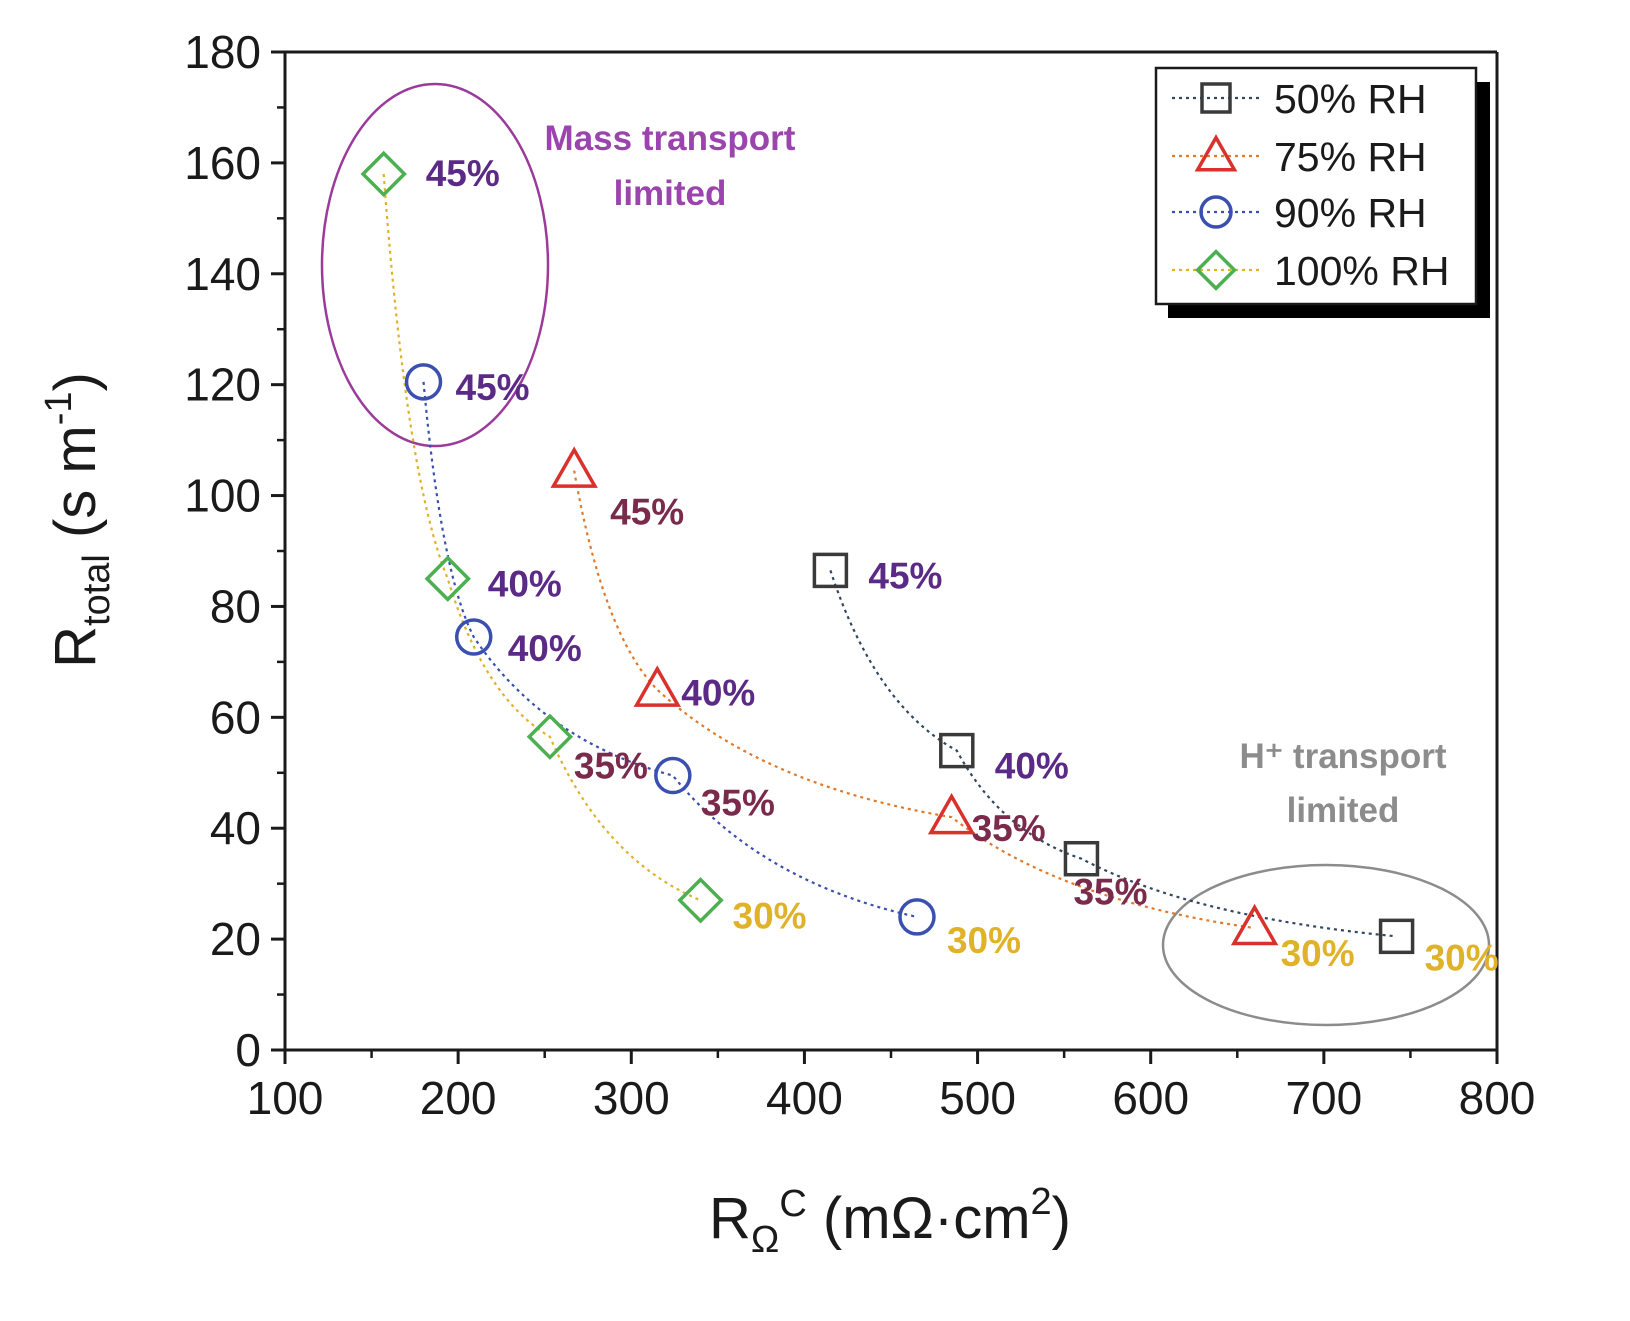 The width and height of the screenshot is (1630, 1321). What do you see at coordinates (1350, 99) in the screenshot?
I see `legend-label: 50% RH` at bounding box center [1350, 99].